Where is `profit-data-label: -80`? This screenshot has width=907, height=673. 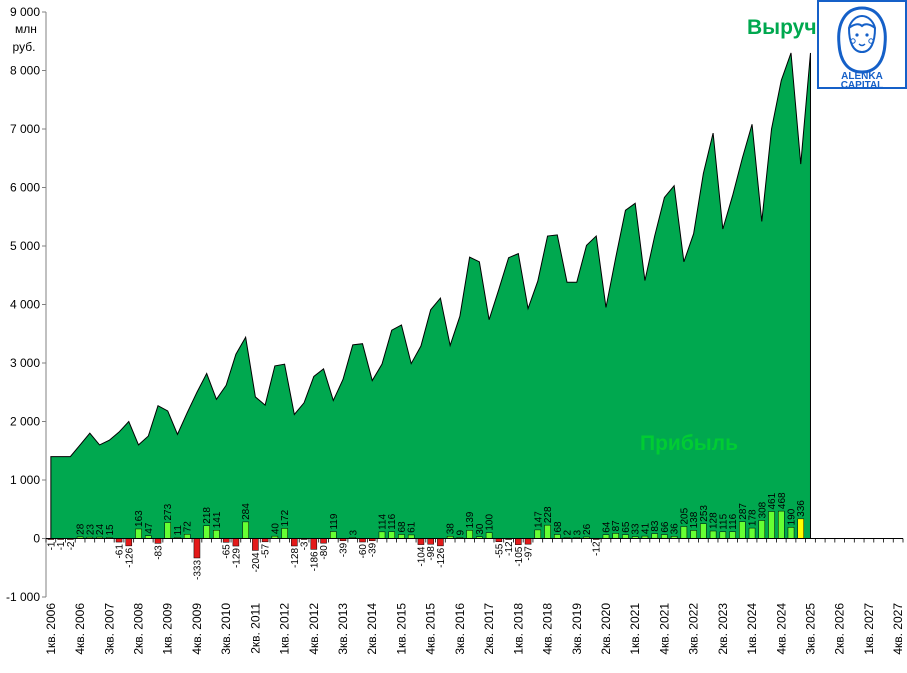 profit-data-label: -80 is located at coordinates (324, 552).